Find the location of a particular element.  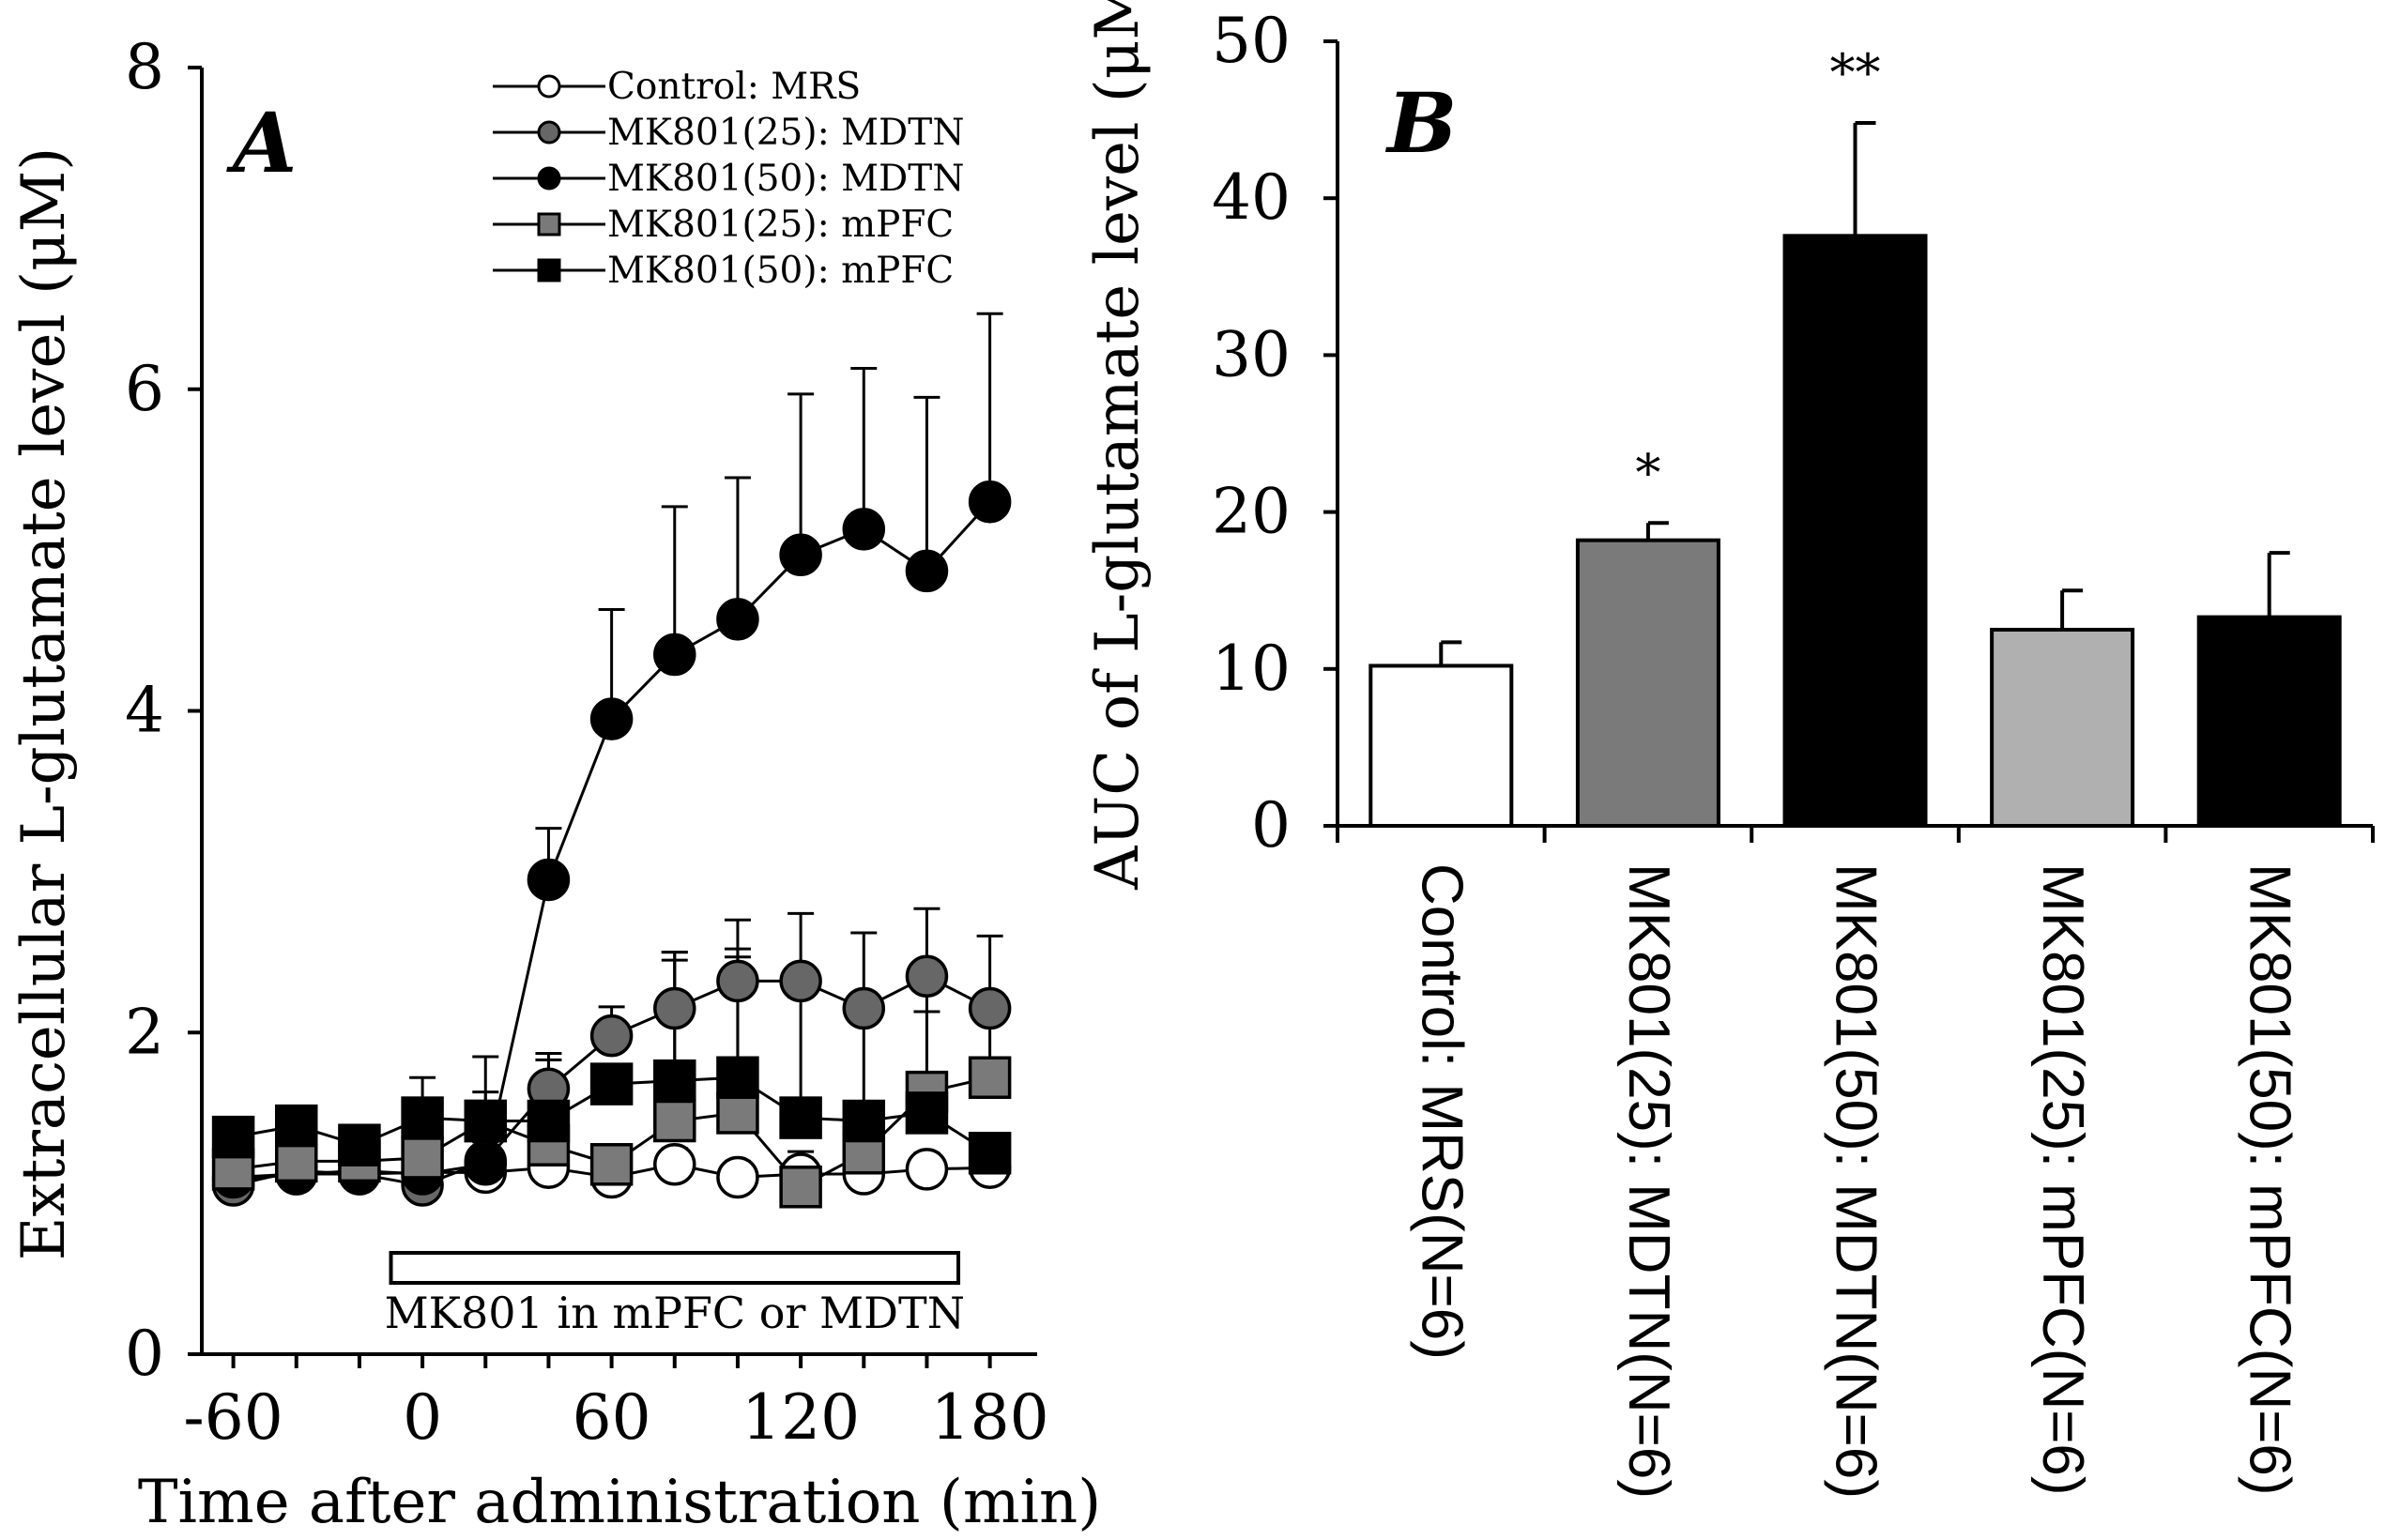

category-label-3: MK801(25): mPFC(N=6) is located at coordinates (2062, 1179).